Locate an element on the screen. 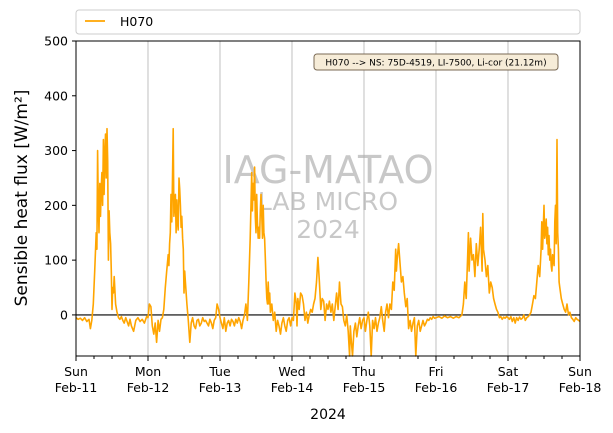  legend-label-h070: H070 is located at coordinates (136, 21).